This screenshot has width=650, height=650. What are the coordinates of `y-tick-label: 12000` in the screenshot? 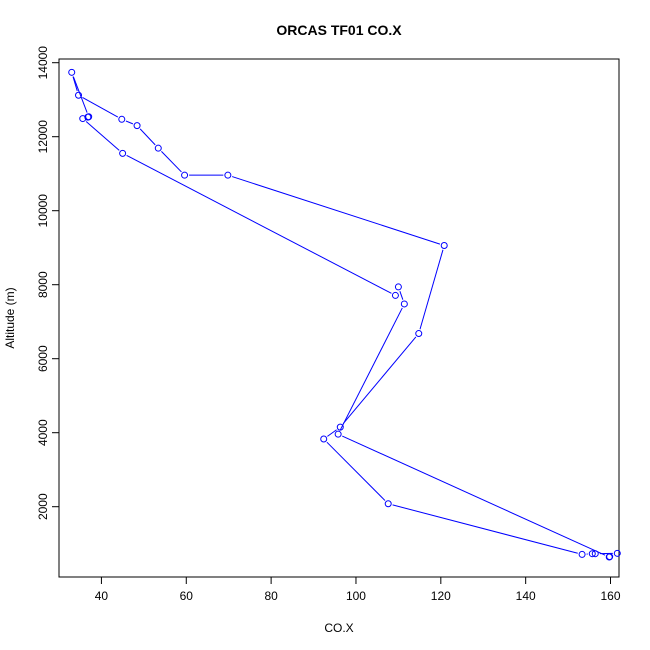 It's located at (43, 137).